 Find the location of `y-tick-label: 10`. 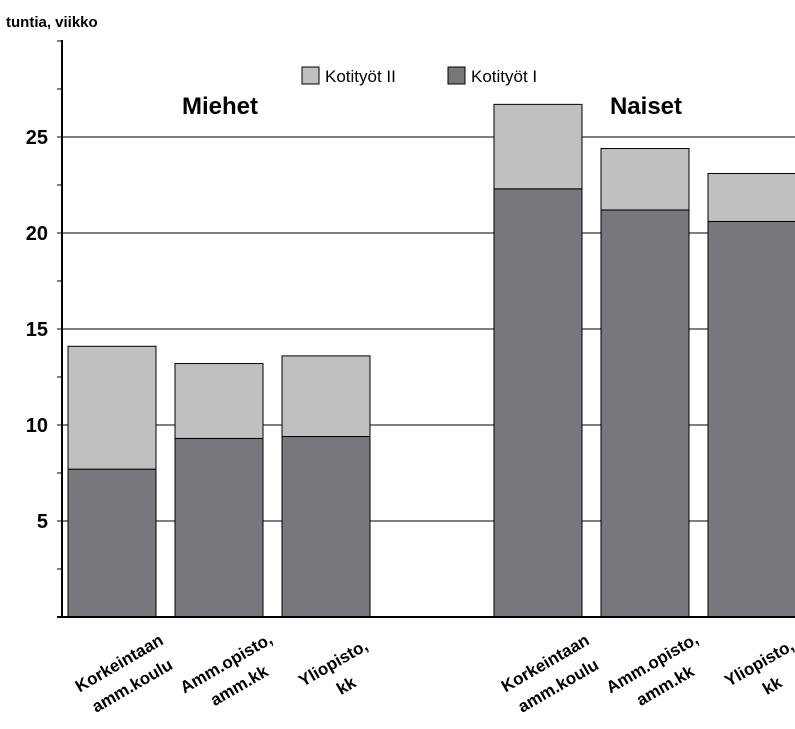

y-tick-label: 10 is located at coordinates (37, 426).